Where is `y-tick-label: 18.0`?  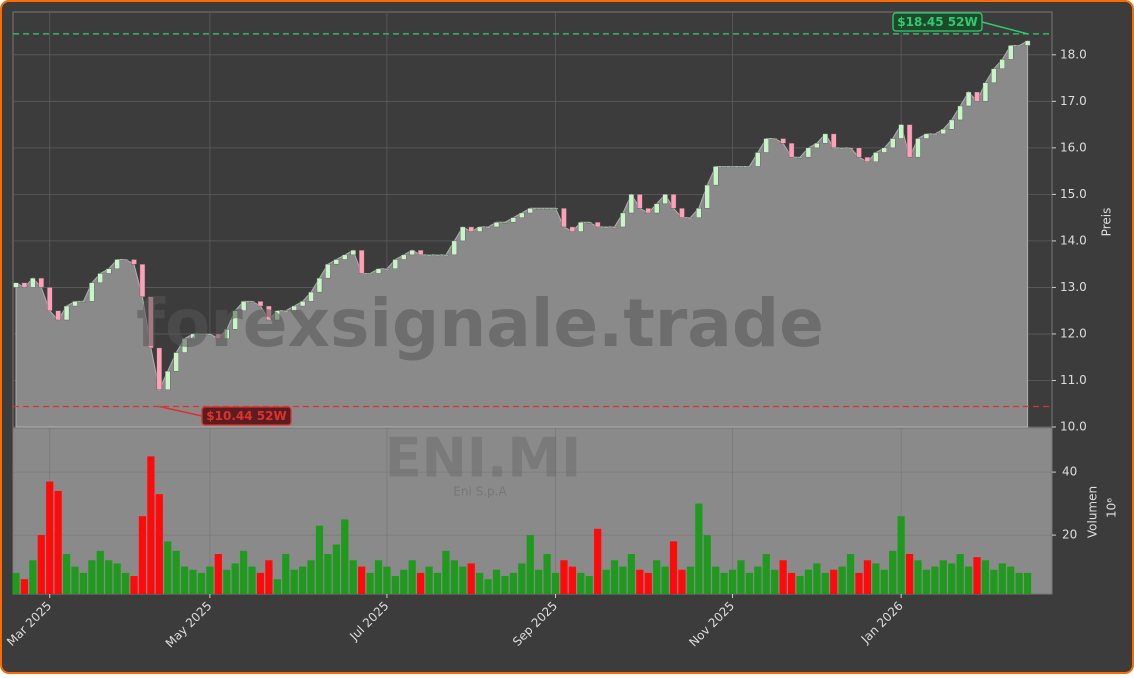
y-tick-label: 18.0 is located at coordinates (1073, 54).